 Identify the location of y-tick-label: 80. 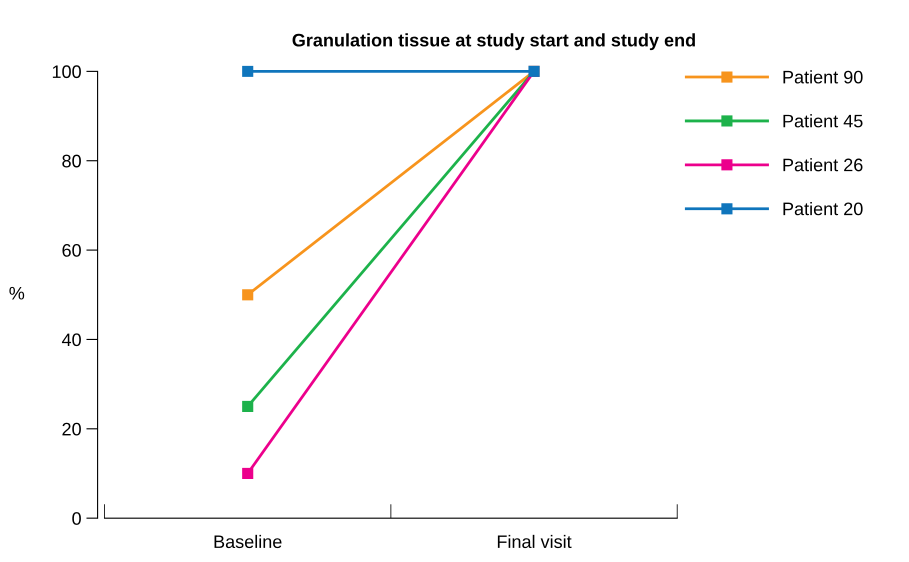
(71, 161).